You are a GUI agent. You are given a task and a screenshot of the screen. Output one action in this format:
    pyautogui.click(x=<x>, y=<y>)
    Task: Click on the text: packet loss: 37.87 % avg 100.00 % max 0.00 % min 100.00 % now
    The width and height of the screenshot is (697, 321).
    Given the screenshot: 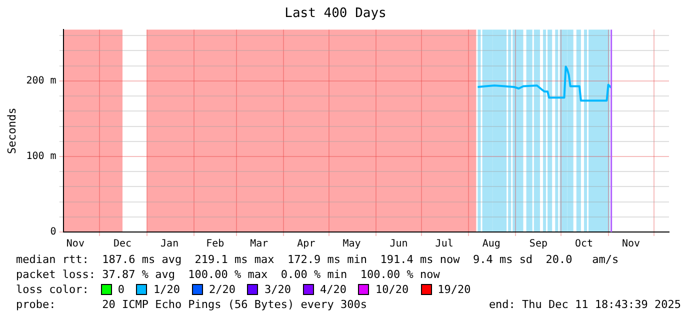 What is the action you would take?
    pyautogui.click(x=228, y=274)
    